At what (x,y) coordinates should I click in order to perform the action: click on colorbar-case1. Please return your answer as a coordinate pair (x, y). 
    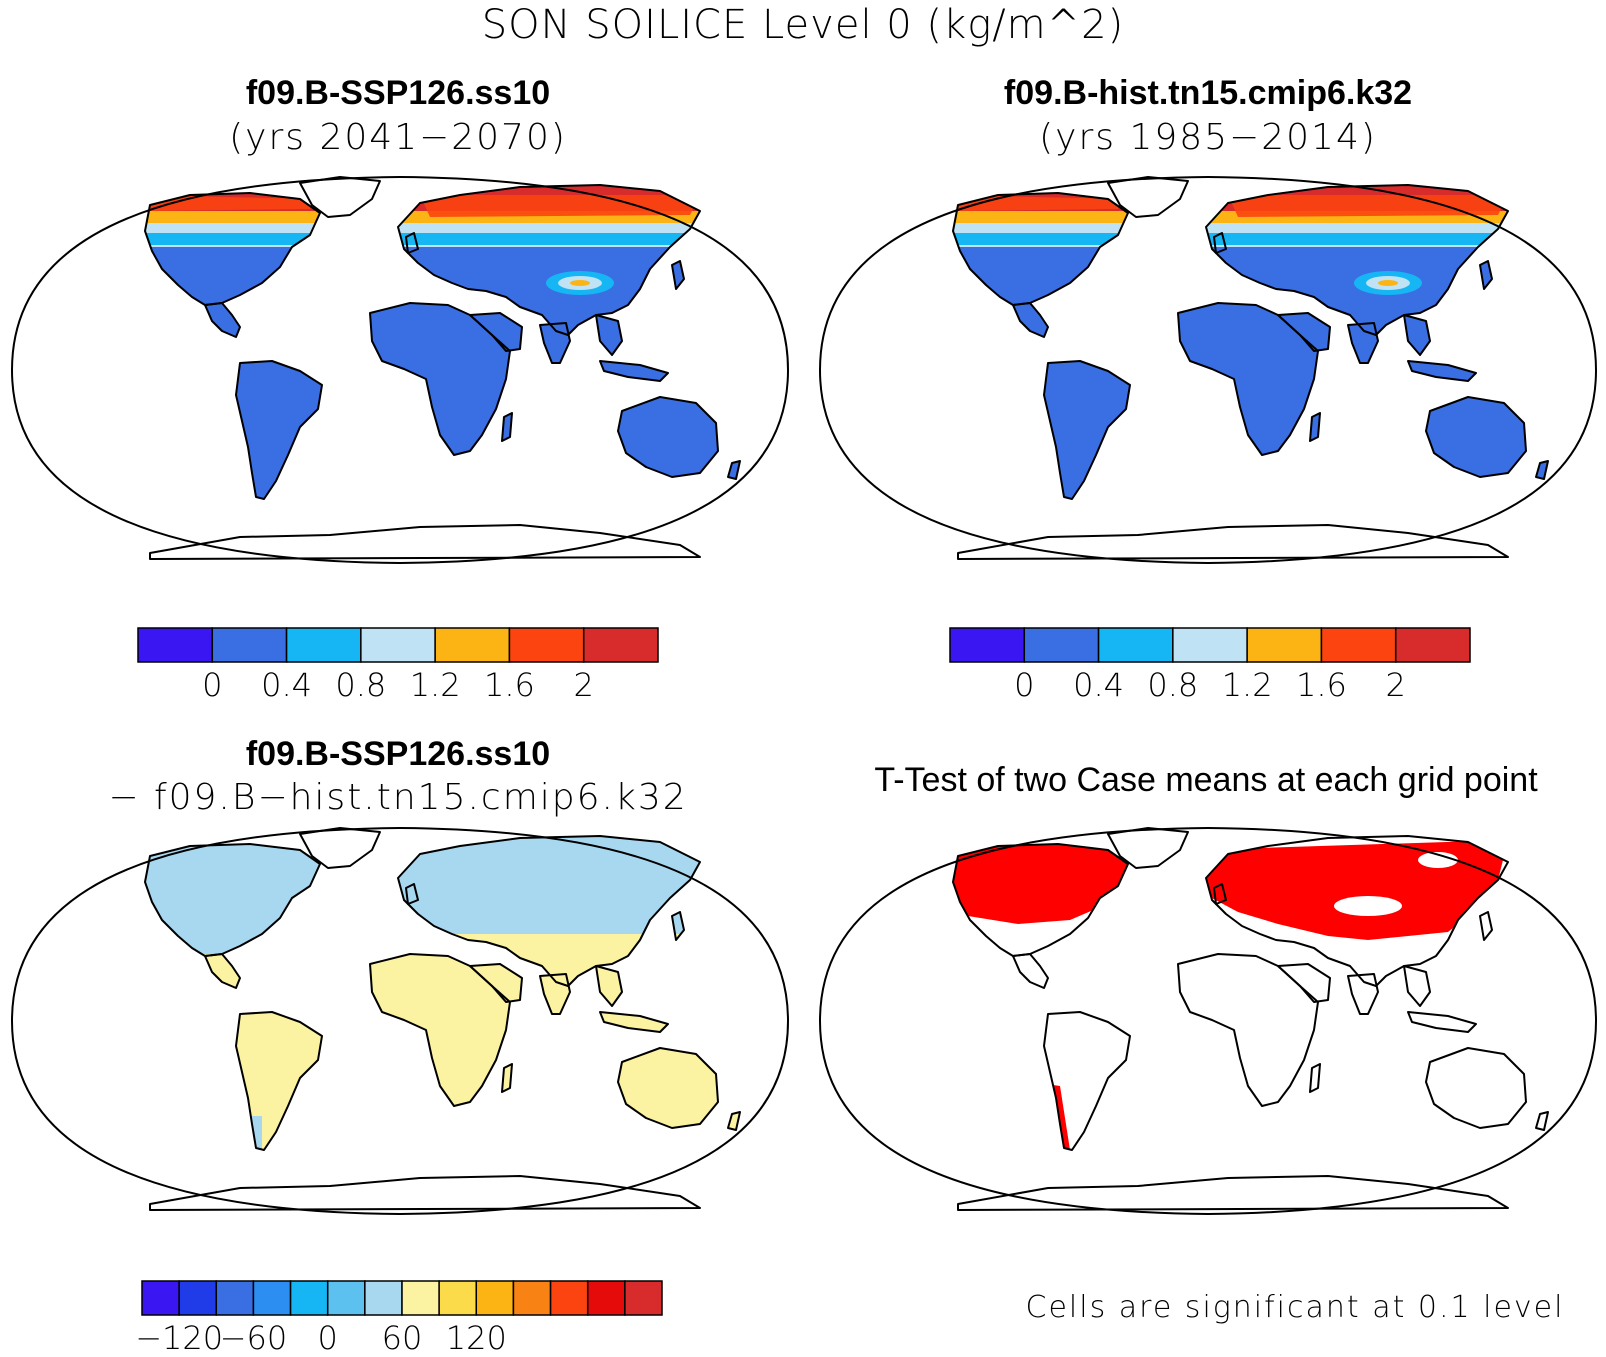
    Looking at the image, I should click on (398, 645).